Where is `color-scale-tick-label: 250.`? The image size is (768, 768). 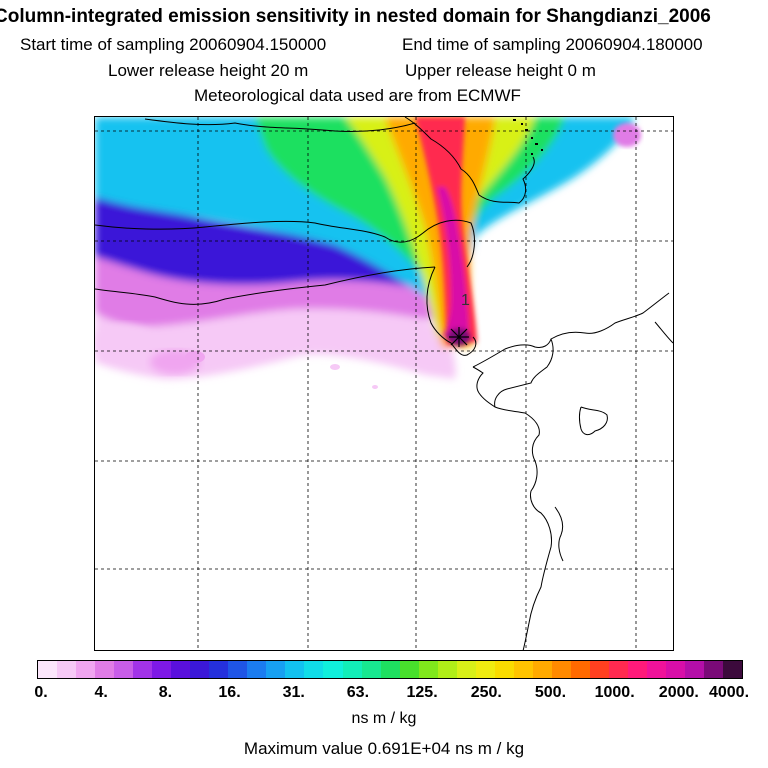 color-scale-tick-label: 250. is located at coordinates (486, 692).